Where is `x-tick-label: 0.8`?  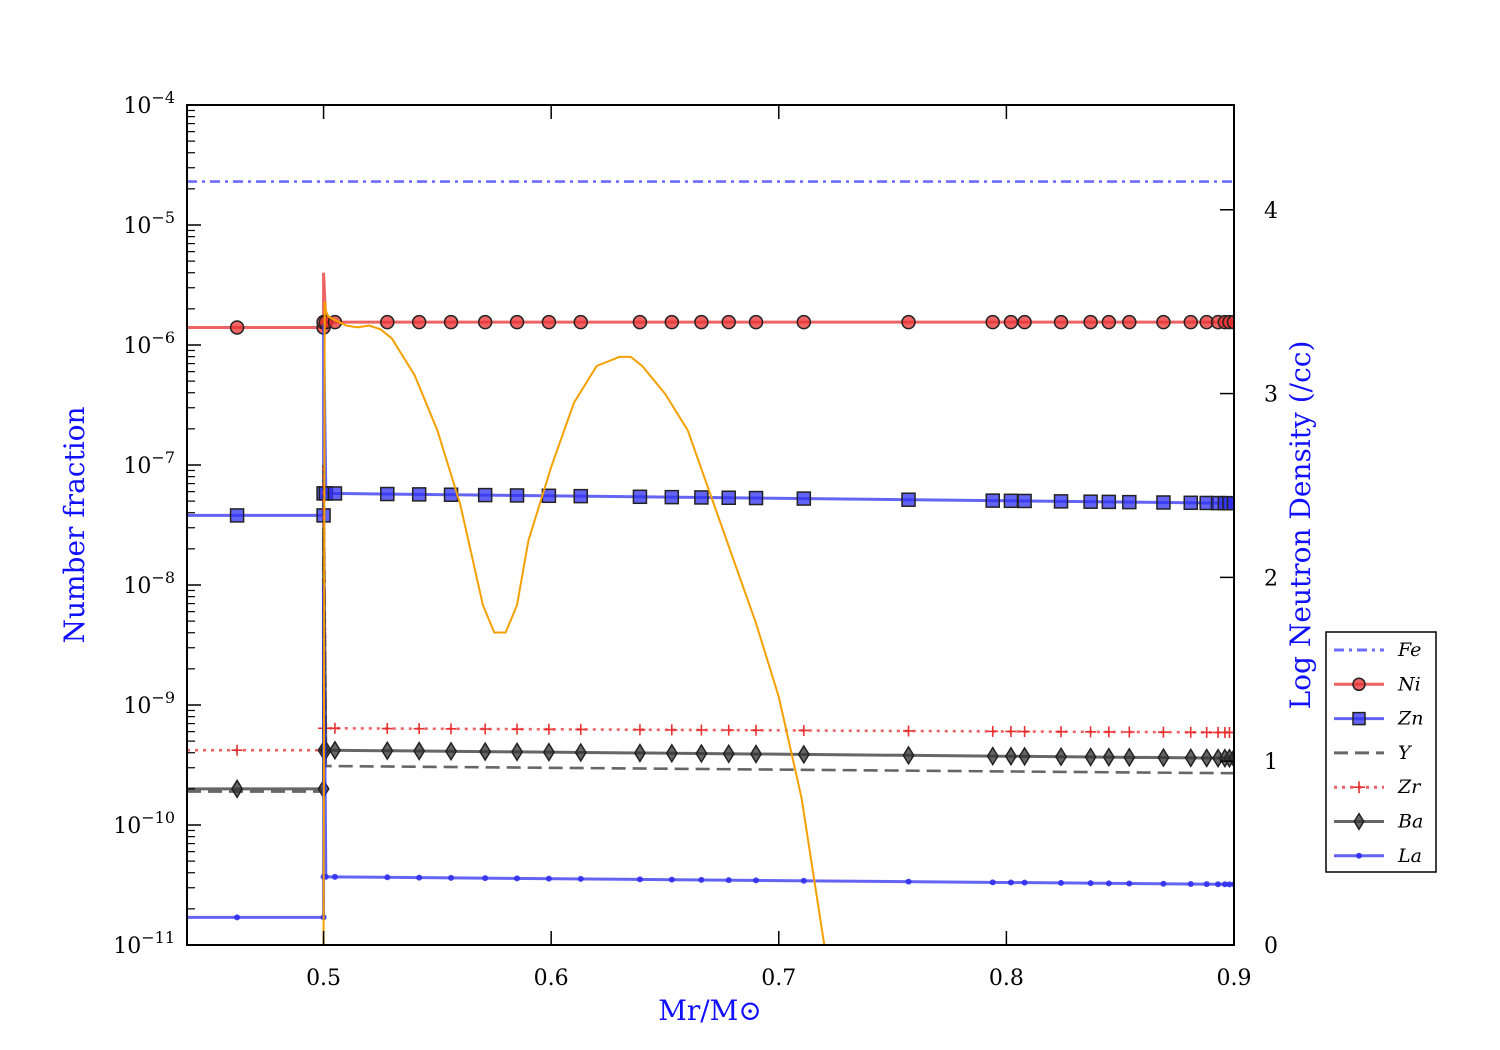
x-tick-label: 0.8 is located at coordinates (1006, 978).